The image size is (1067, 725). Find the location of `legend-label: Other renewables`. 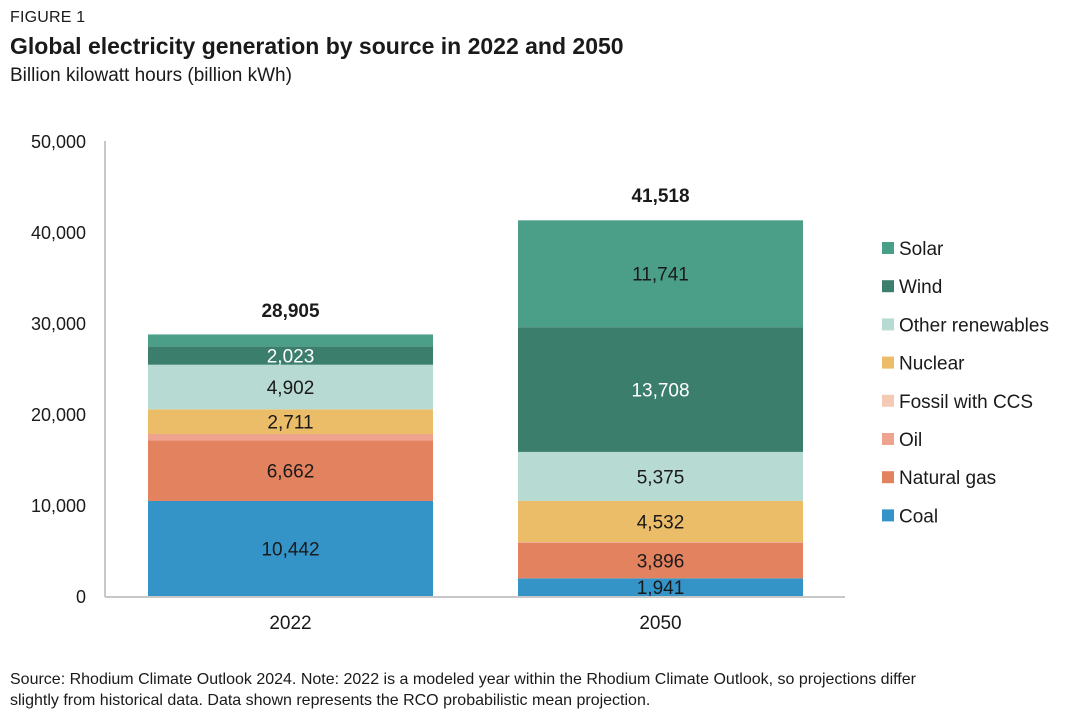

legend-label: Other renewables is located at coordinates (974, 325).